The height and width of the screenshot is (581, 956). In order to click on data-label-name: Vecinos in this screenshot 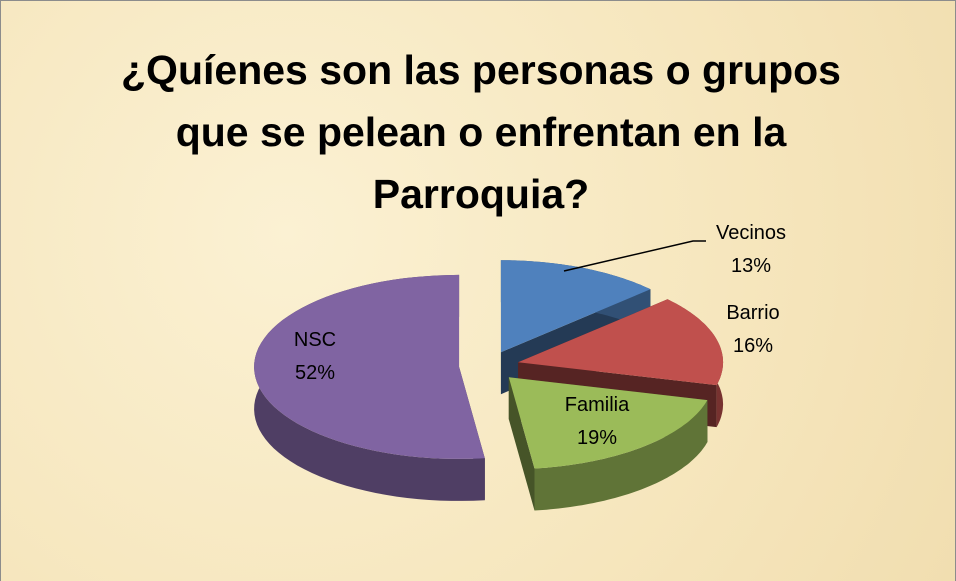, I will do `click(751, 233)`.